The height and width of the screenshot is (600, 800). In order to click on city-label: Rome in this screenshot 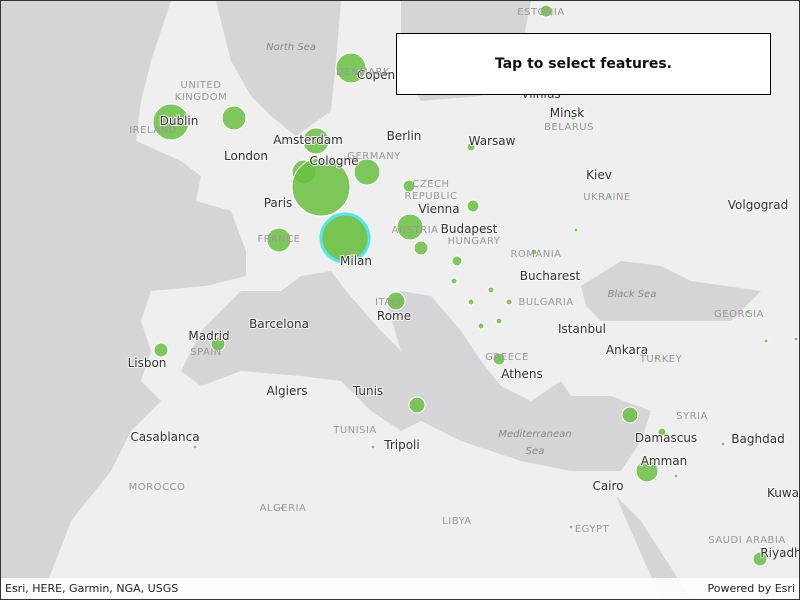, I will do `click(394, 316)`.